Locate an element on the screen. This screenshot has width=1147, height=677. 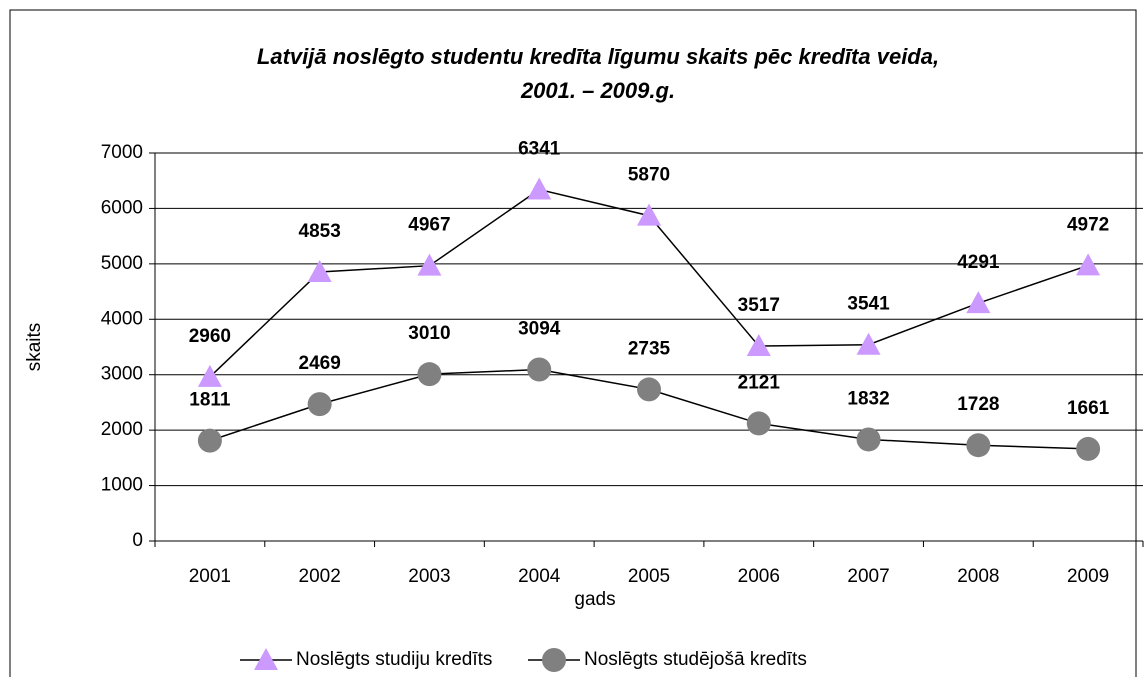
data-label: 4972 is located at coordinates (1088, 224).